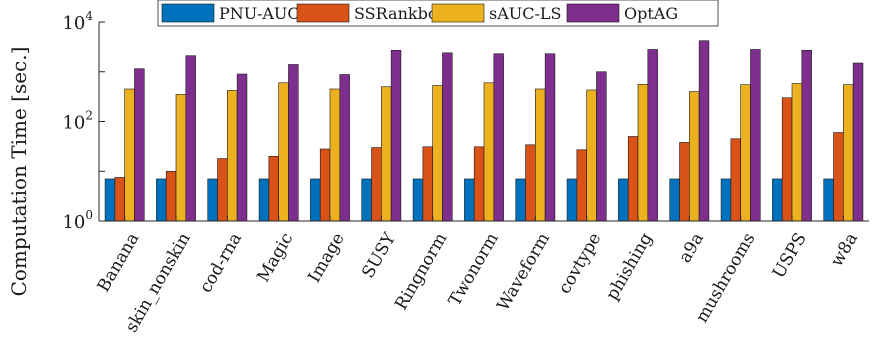 This screenshot has width=873, height=346. Describe the element at coordinates (745, 153) in the screenshot. I see `bar-sauc-ls-mushrooms` at that location.